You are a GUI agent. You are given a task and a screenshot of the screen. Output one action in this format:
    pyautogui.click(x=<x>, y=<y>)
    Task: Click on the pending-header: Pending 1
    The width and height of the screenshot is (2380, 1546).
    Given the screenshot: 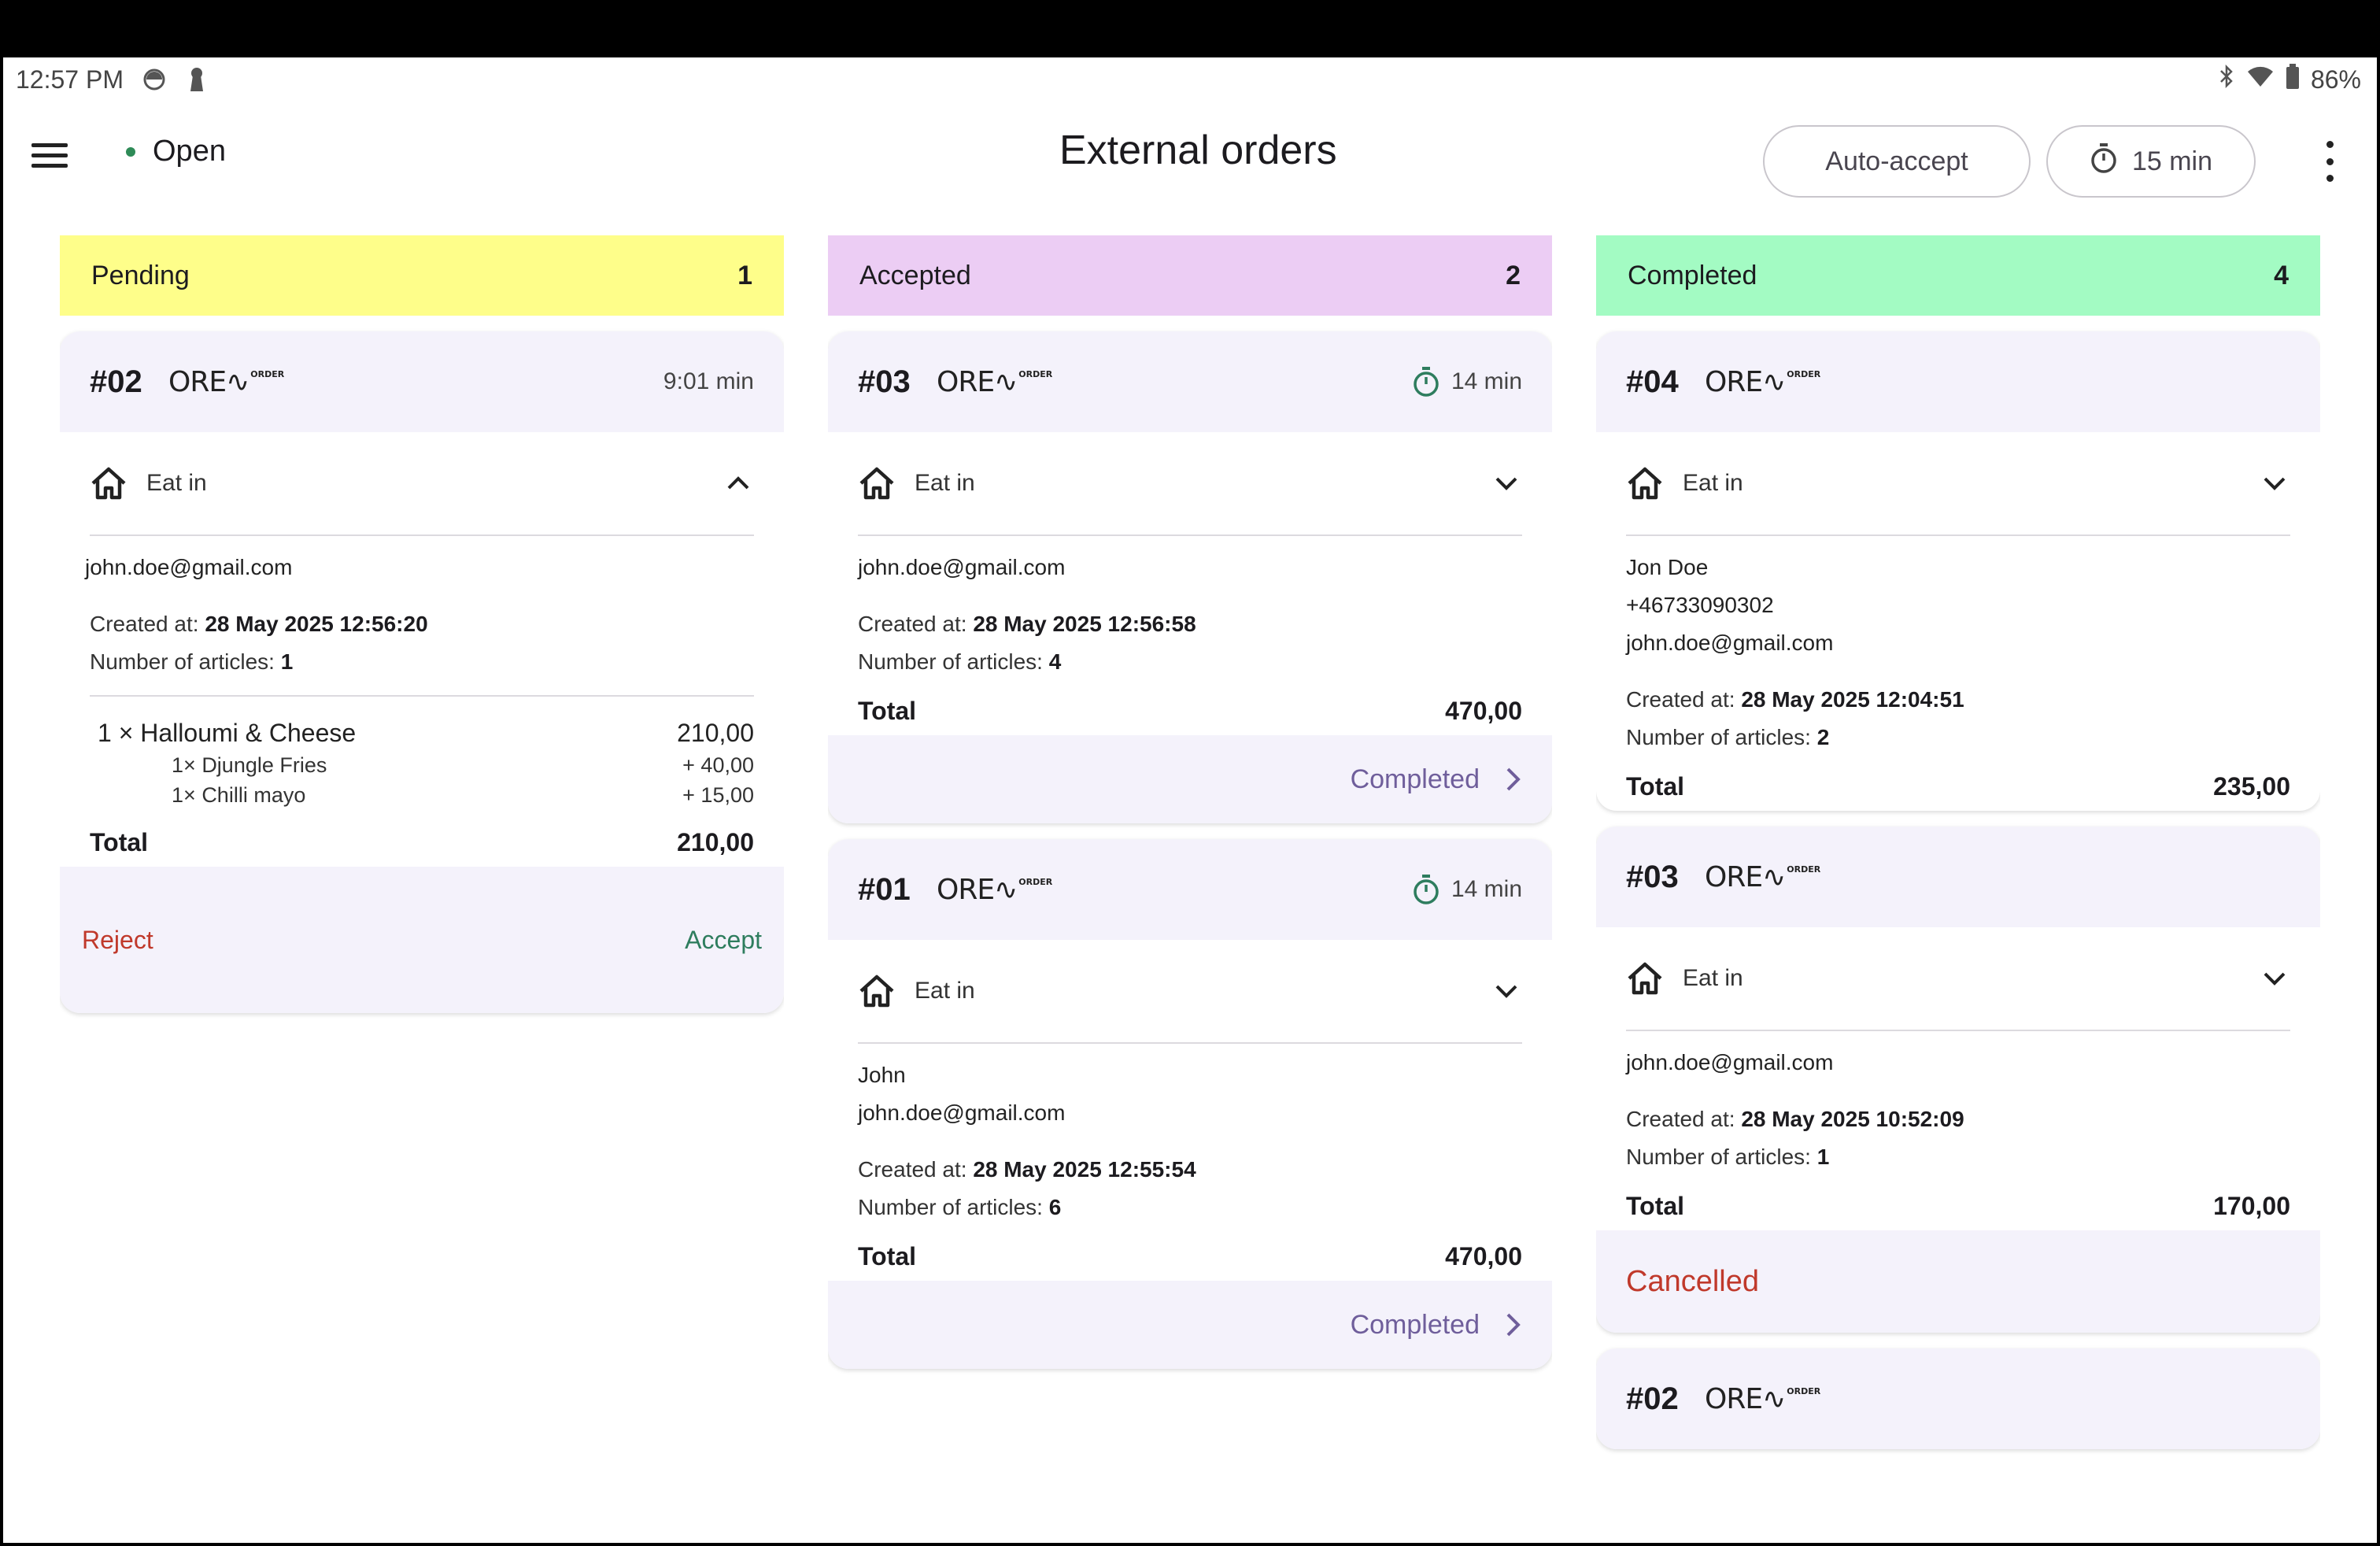 What is the action you would take?
    pyautogui.click(x=422, y=275)
    